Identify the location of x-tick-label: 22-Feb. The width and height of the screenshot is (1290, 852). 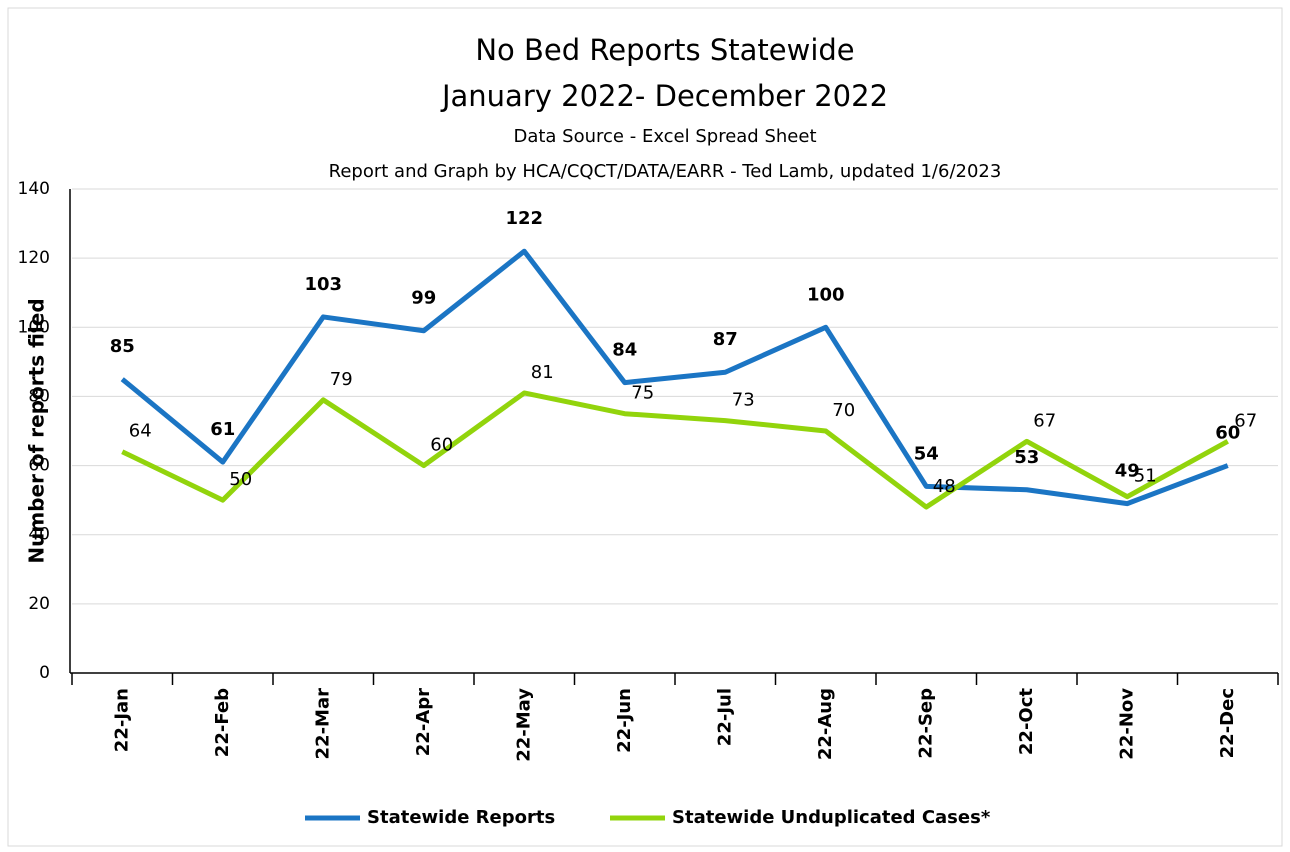
(222, 722).